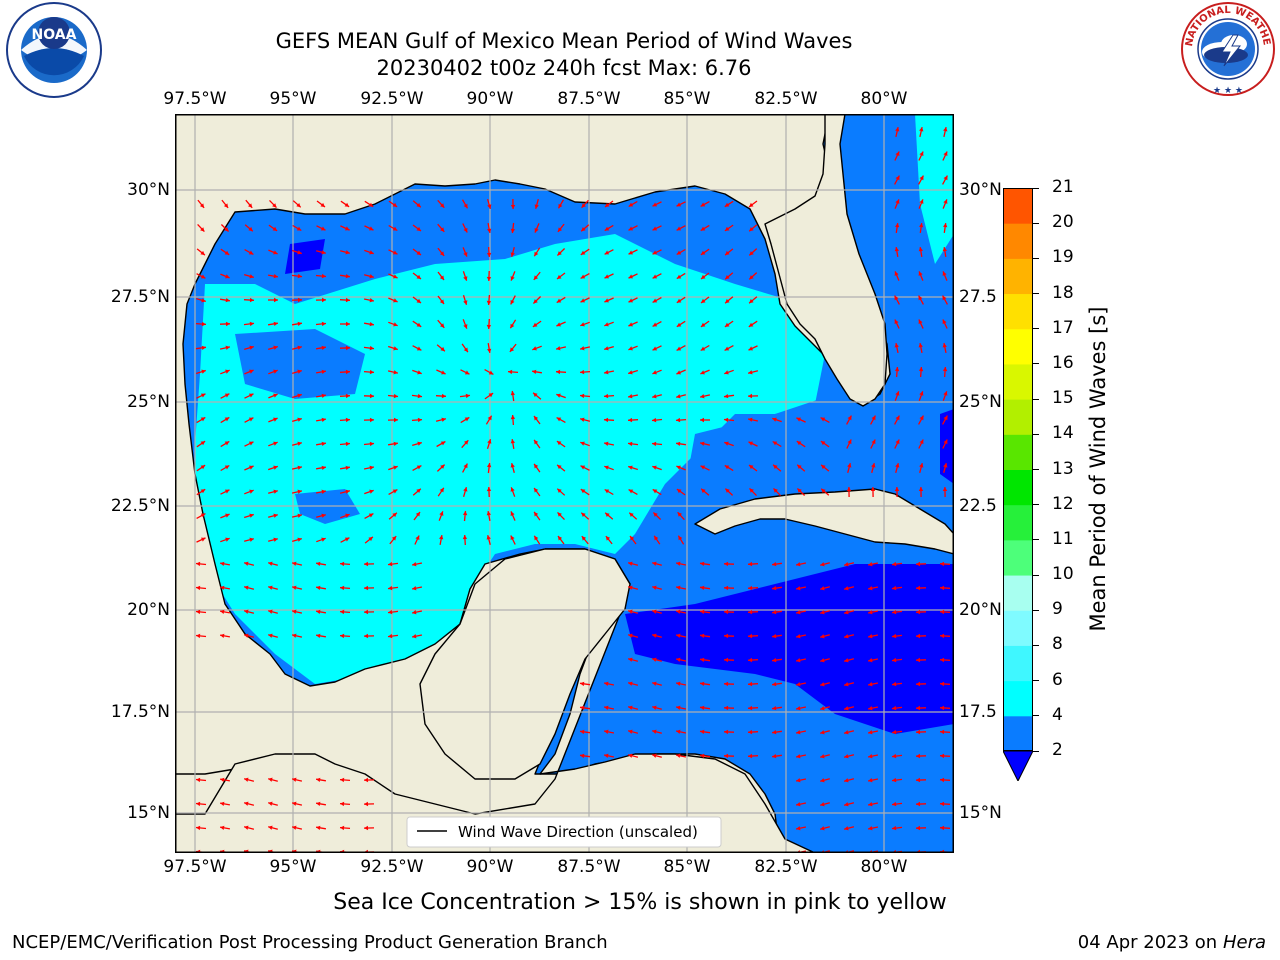  Describe the element at coordinates (1057, 714) in the screenshot. I see `colorbar-tick-label: 4` at that location.